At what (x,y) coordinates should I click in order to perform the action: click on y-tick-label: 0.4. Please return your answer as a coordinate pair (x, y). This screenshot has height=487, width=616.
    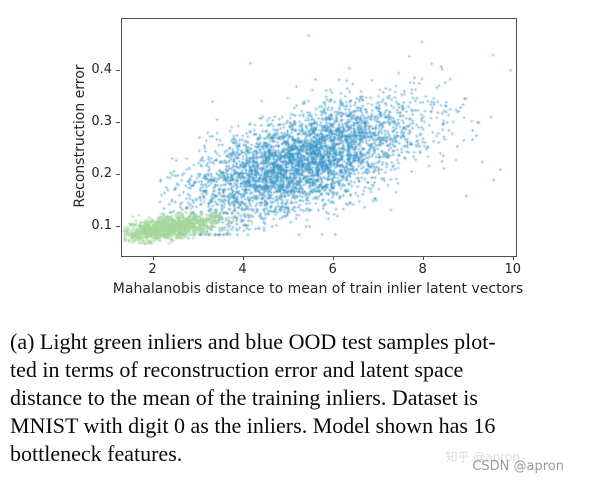
    Looking at the image, I should click on (101, 69).